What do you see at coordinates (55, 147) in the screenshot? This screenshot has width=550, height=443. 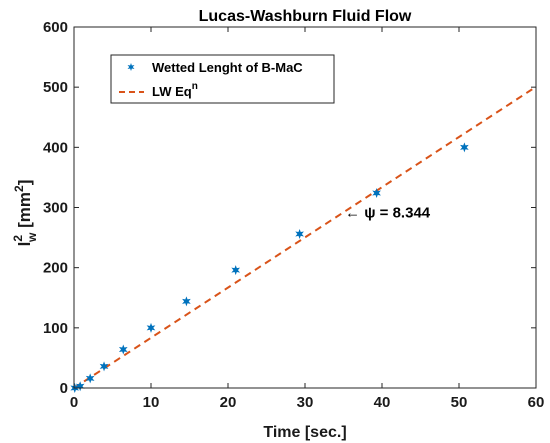 I see `y-tick-label: 400` at bounding box center [55, 147].